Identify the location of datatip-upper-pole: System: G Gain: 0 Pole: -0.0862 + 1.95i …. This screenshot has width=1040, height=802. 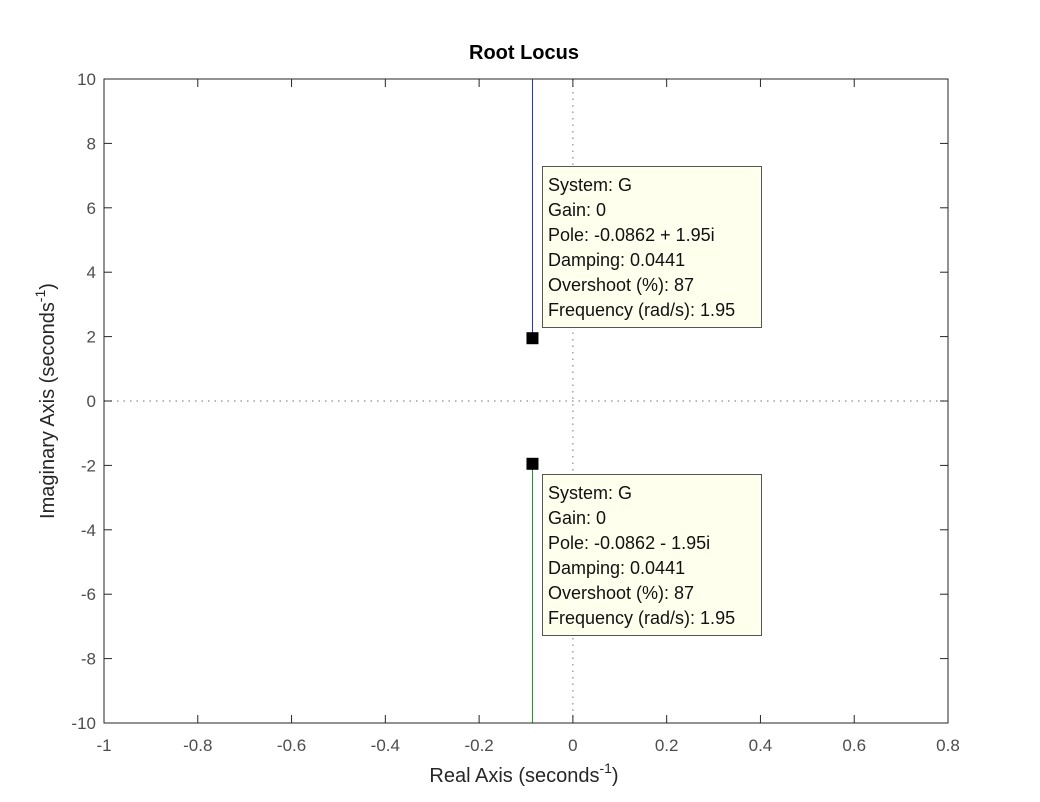
(652, 247).